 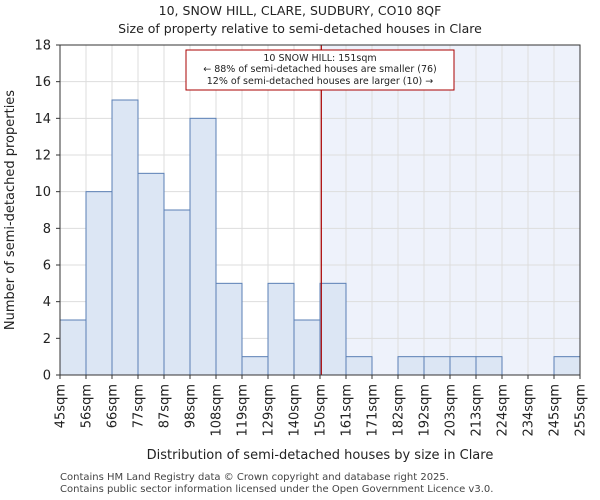 What do you see at coordinates (307, 347) in the screenshot?
I see `bar-140sqm` at bounding box center [307, 347].